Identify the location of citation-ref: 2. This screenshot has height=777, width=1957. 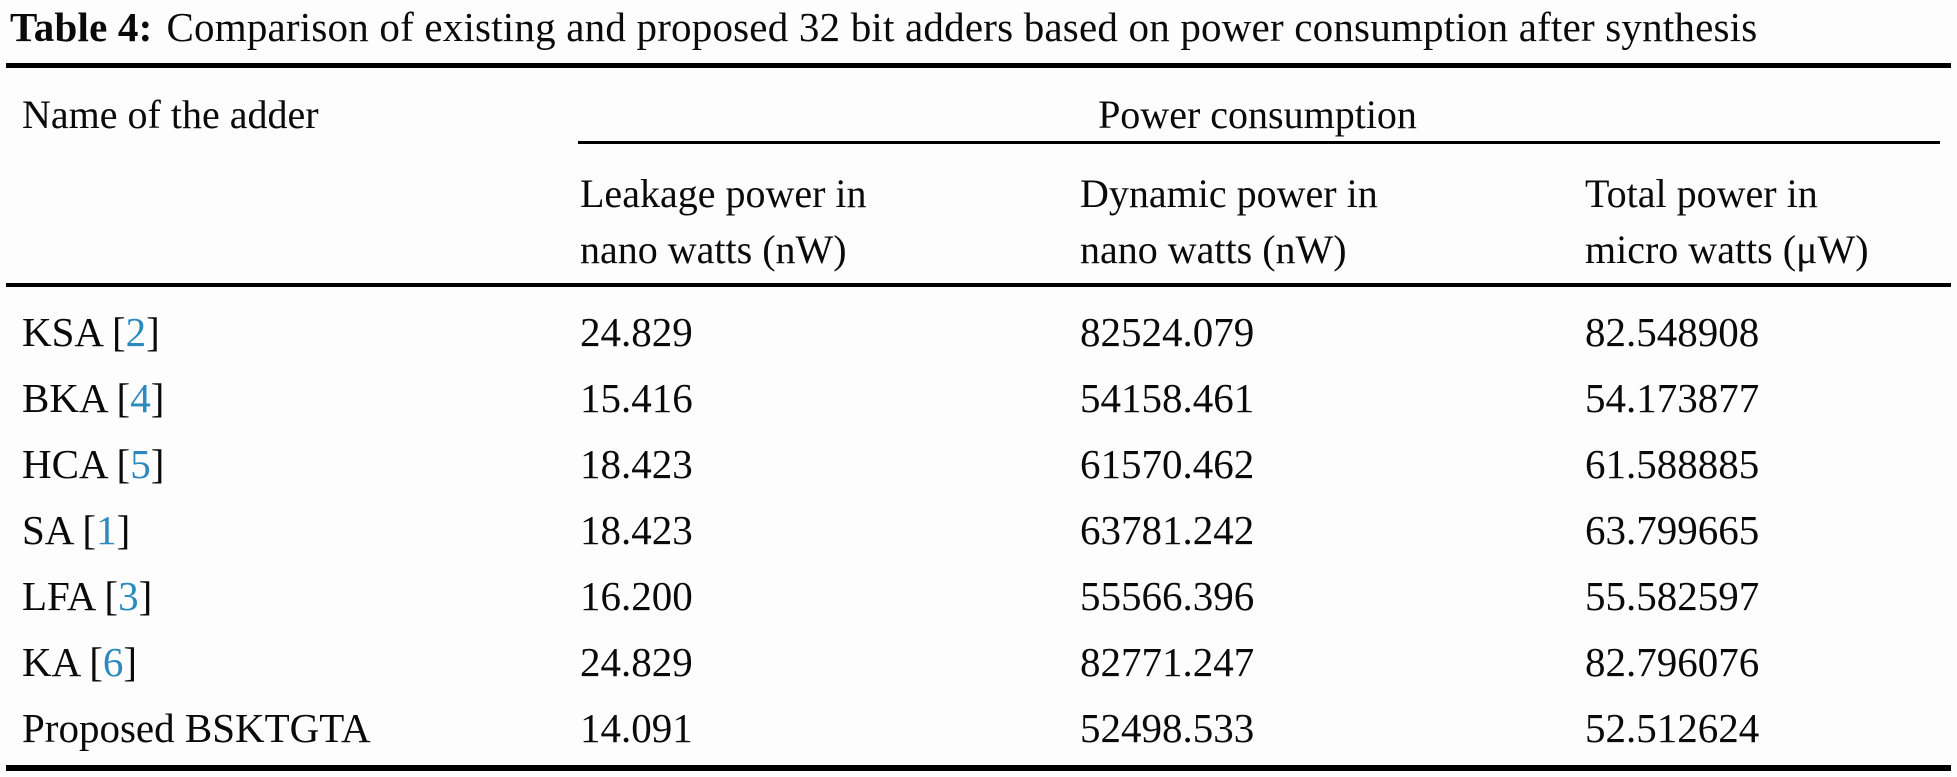
(136, 332).